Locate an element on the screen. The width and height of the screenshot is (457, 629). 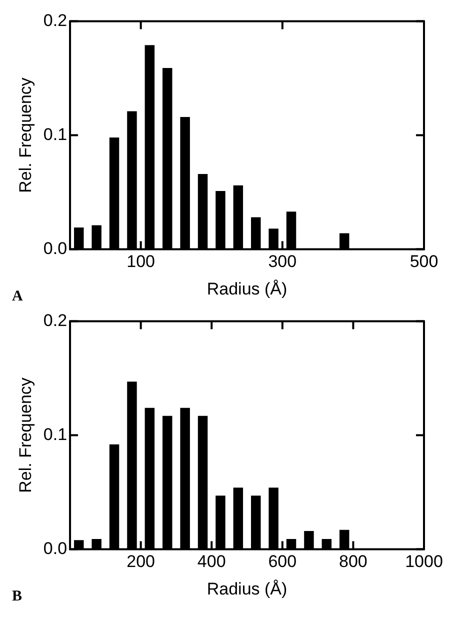
x-tick-label: 300 is located at coordinates (282, 262).